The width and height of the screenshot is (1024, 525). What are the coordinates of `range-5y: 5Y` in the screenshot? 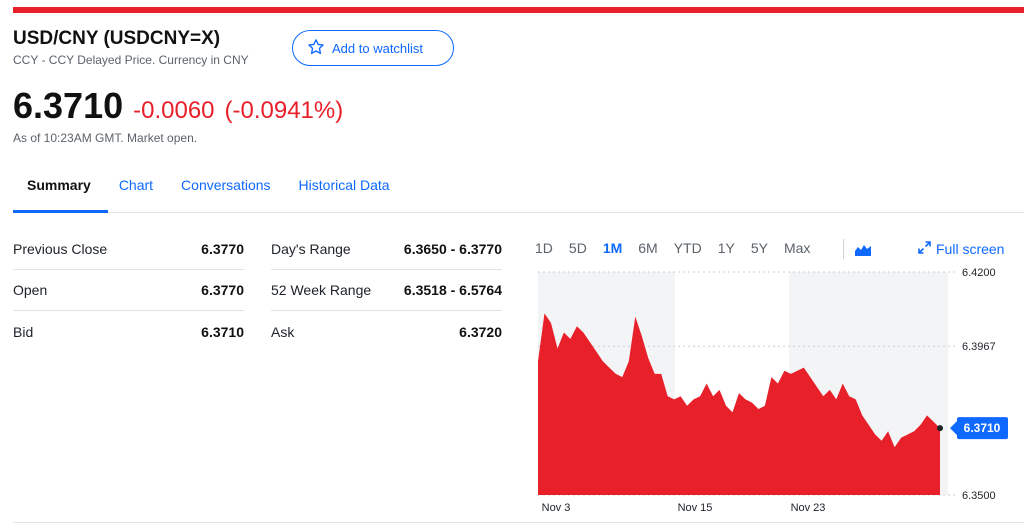 It's located at (759, 248).